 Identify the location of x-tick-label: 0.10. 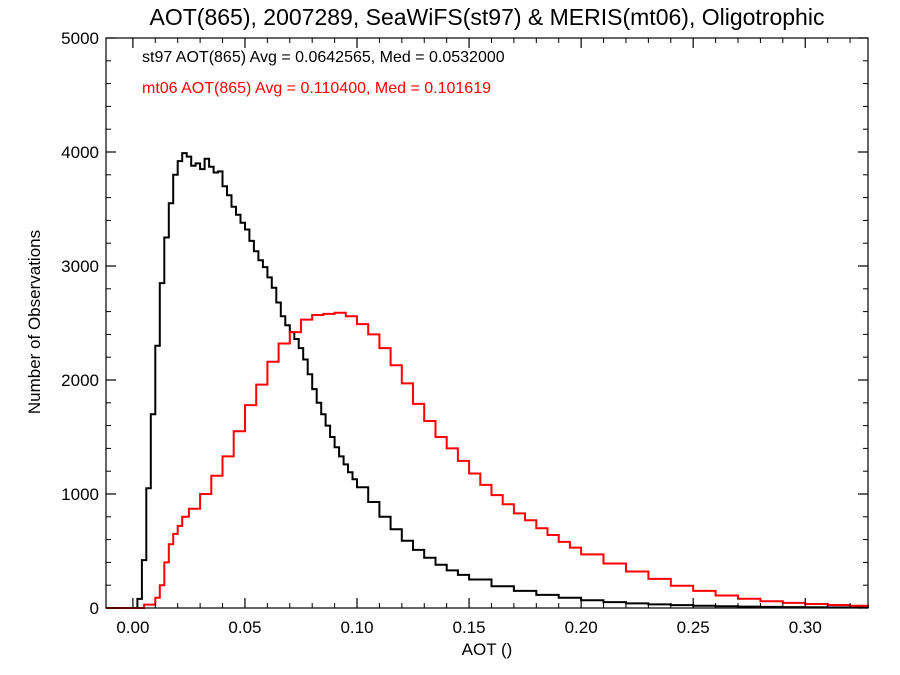
(356, 627).